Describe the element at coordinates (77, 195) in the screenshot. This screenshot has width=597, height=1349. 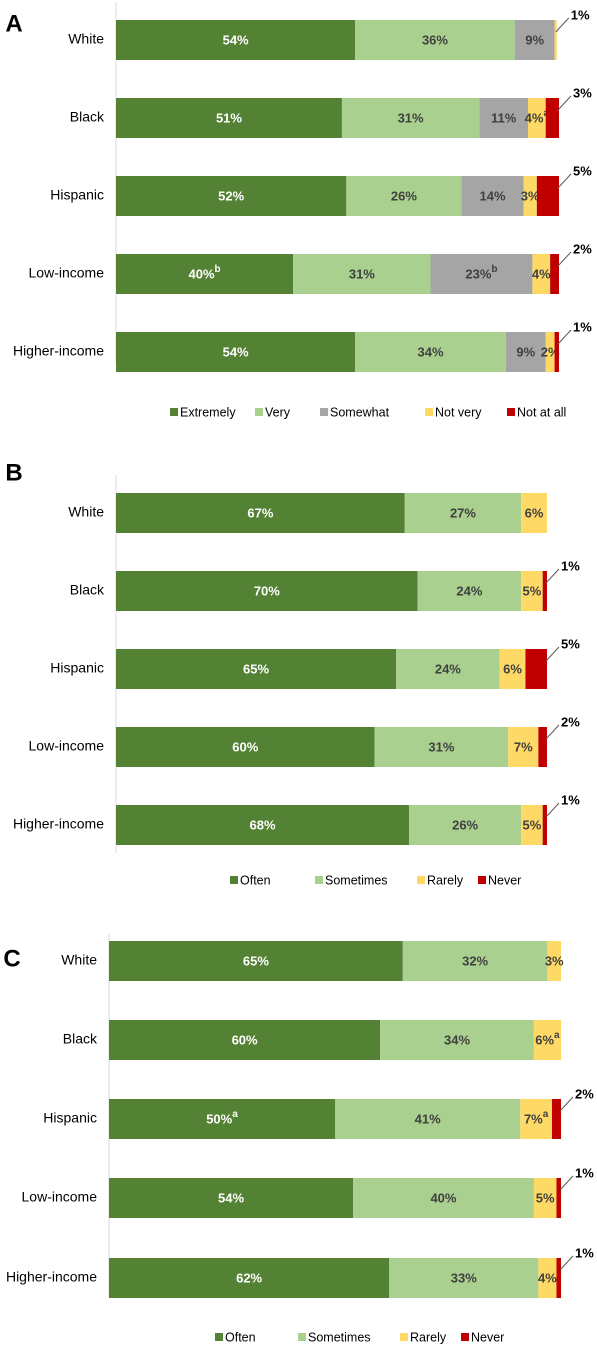
I see `category-label: Hispanic` at that location.